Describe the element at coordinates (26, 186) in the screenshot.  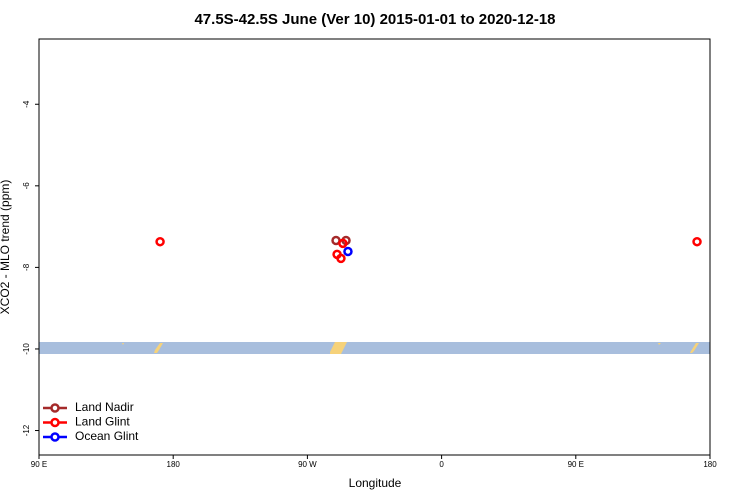
I see `y-tick-label: -6` at that location.